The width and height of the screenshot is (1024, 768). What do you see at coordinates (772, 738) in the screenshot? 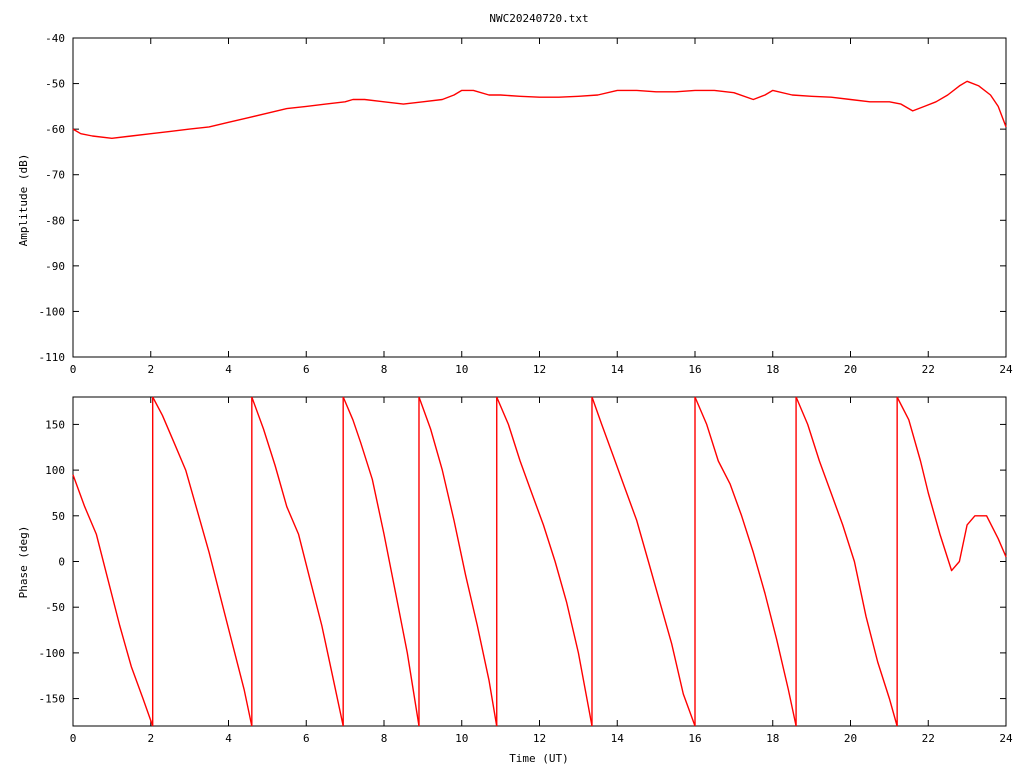
I see `phase-x-tick-label: 18` at bounding box center [772, 738].